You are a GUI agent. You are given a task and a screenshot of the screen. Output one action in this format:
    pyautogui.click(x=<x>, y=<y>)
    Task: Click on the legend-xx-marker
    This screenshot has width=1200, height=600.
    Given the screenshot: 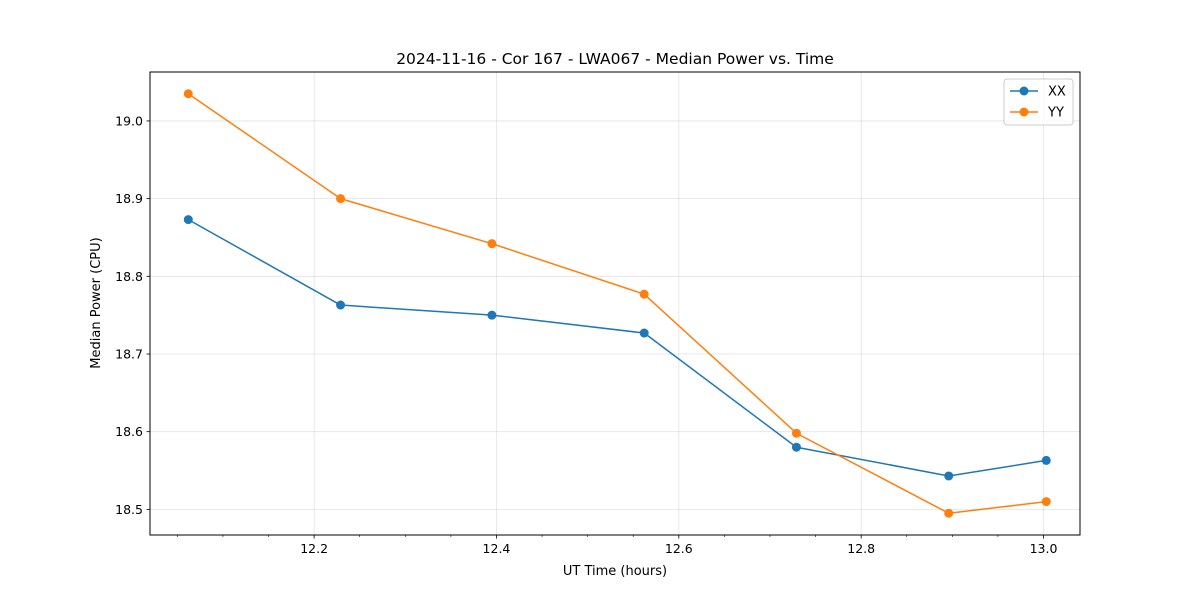 What is the action you would take?
    pyautogui.click(x=1024, y=91)
    